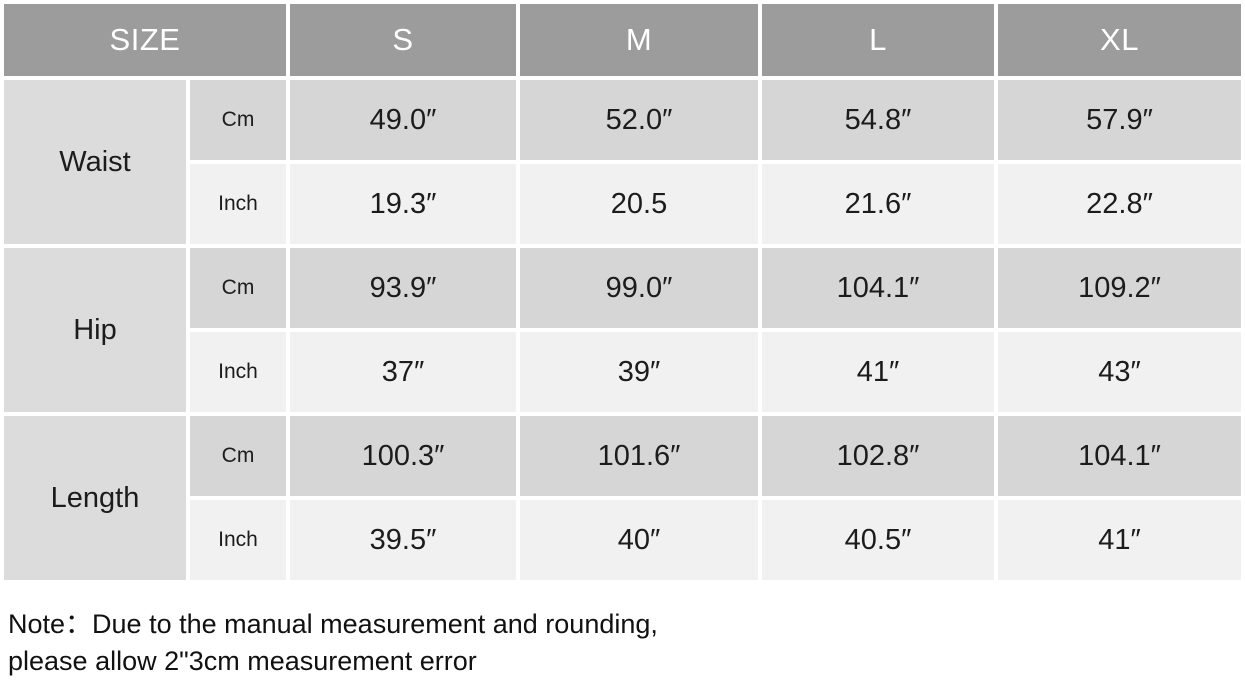 The image size is (1245, 684). I want to click on cell-waist-cm-xl: 57.9″, so click(1119, 120).